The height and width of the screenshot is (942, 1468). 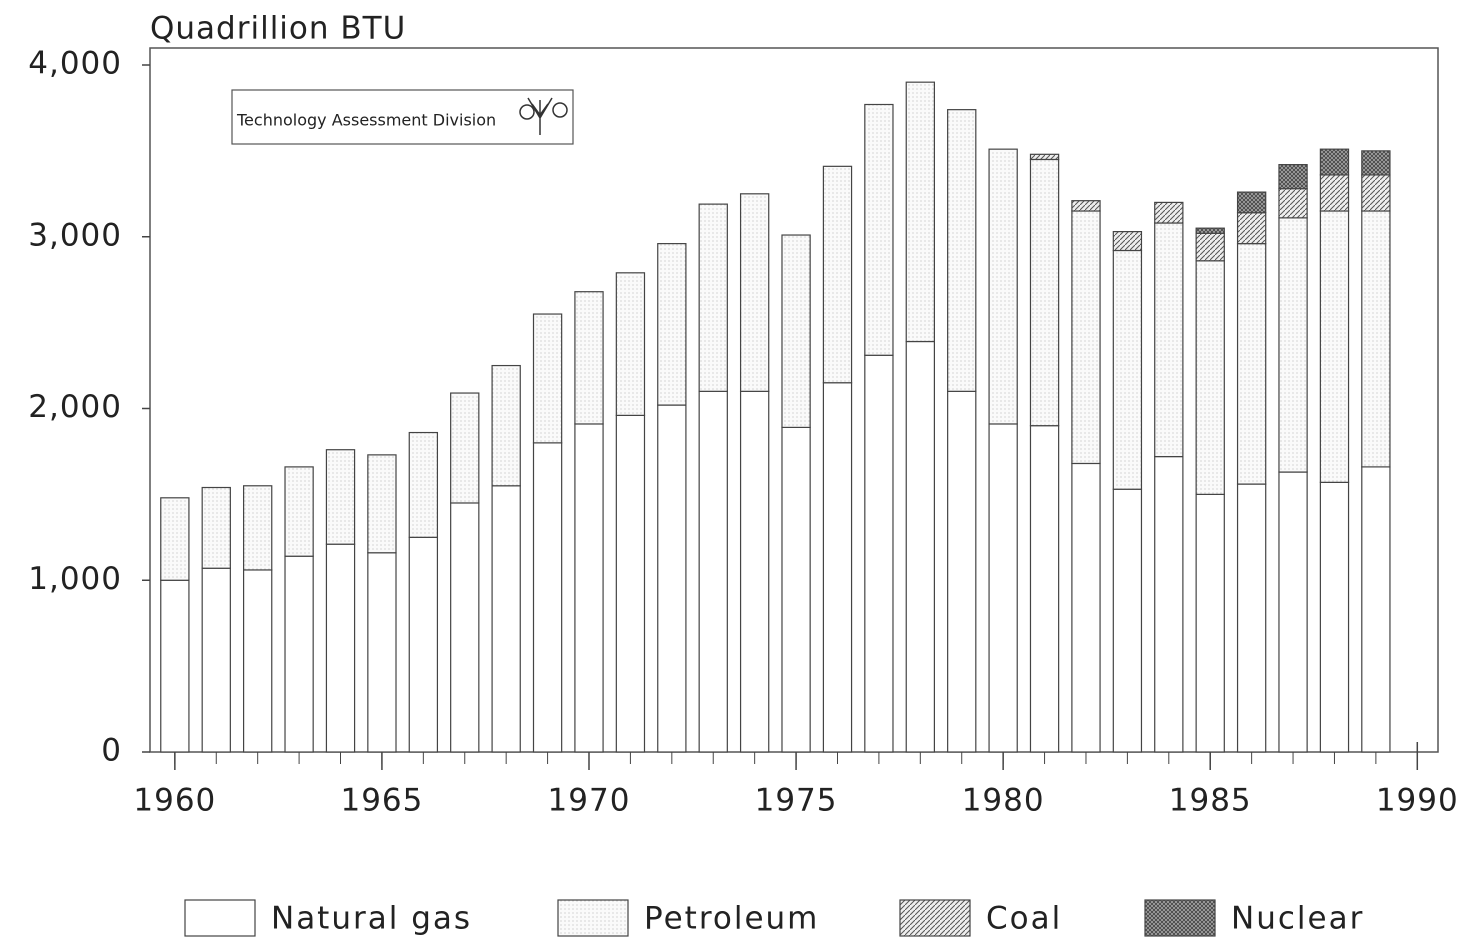 What do you see at coordinates (589, 801) in the screenshot?
I see `x-tick-label: 1970` at bounding box center [589, 801].